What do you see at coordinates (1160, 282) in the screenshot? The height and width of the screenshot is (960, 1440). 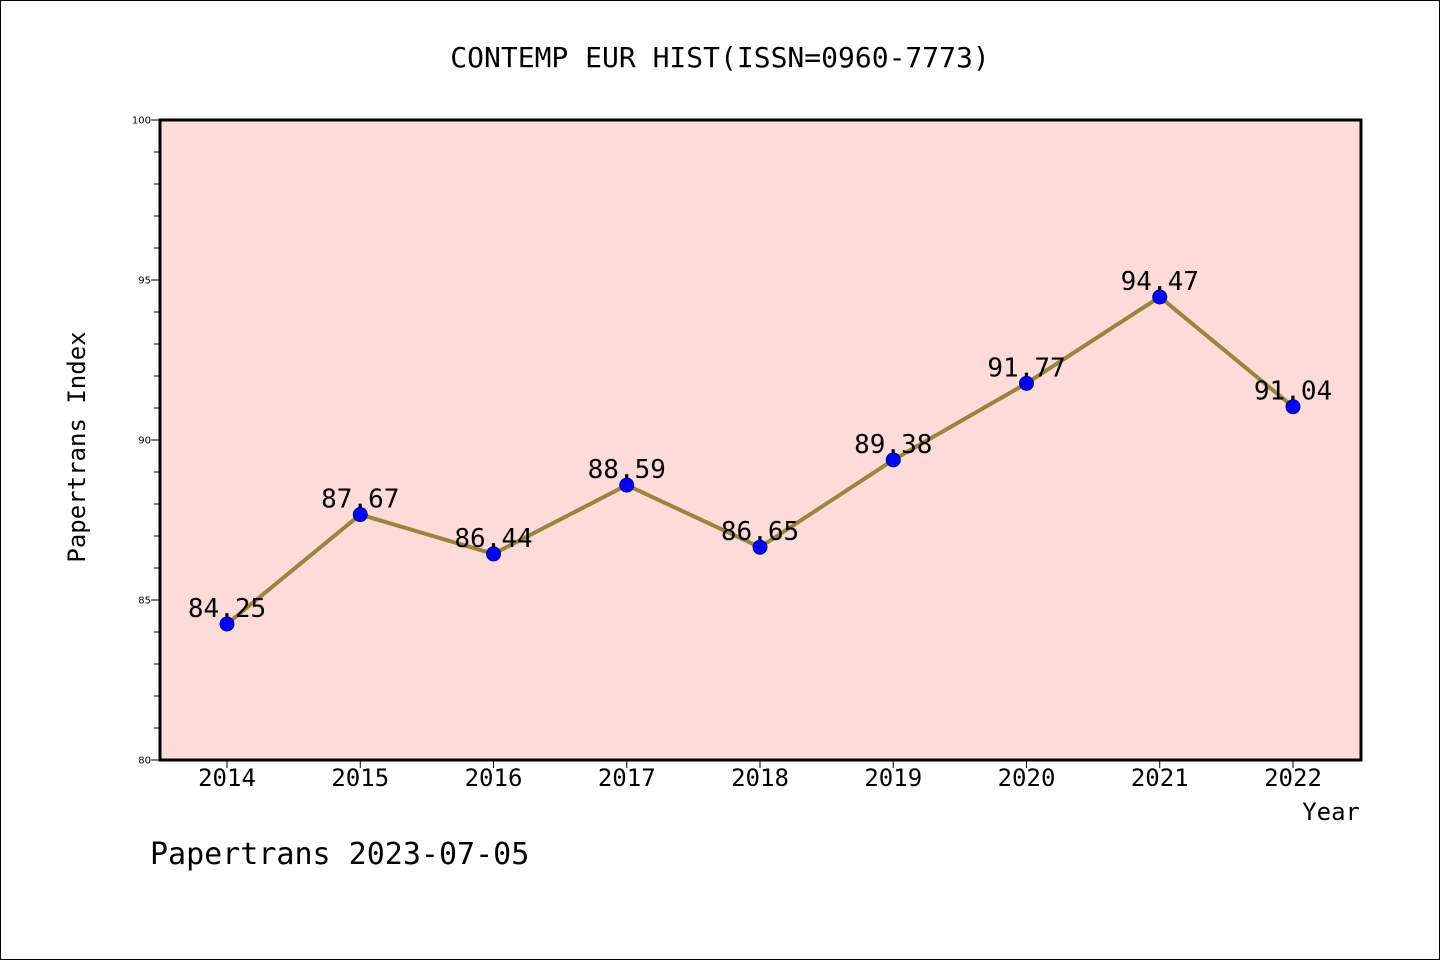 I see `data-label: 94.47` at bounding box center [1160, 282].